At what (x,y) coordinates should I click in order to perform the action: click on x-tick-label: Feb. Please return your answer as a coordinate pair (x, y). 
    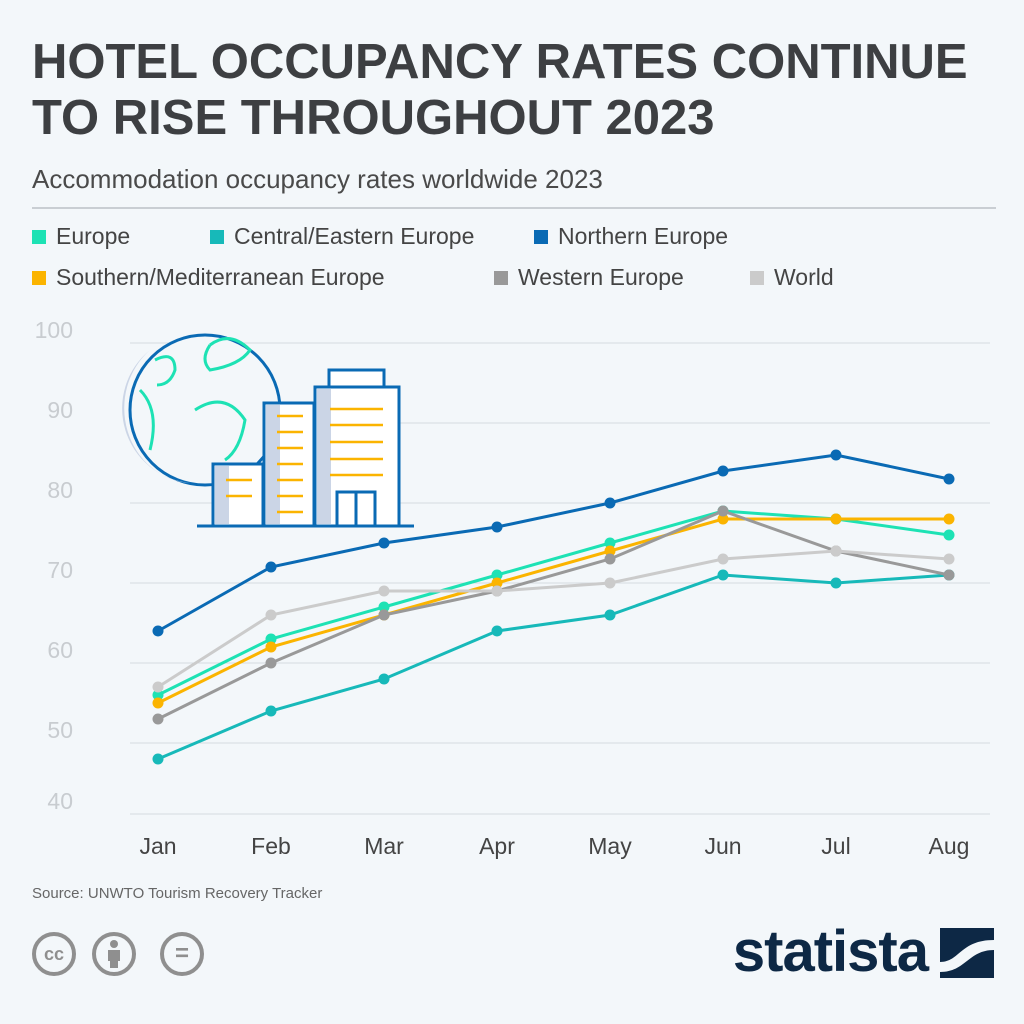
    Looking at the image, I should click on (271, 846).